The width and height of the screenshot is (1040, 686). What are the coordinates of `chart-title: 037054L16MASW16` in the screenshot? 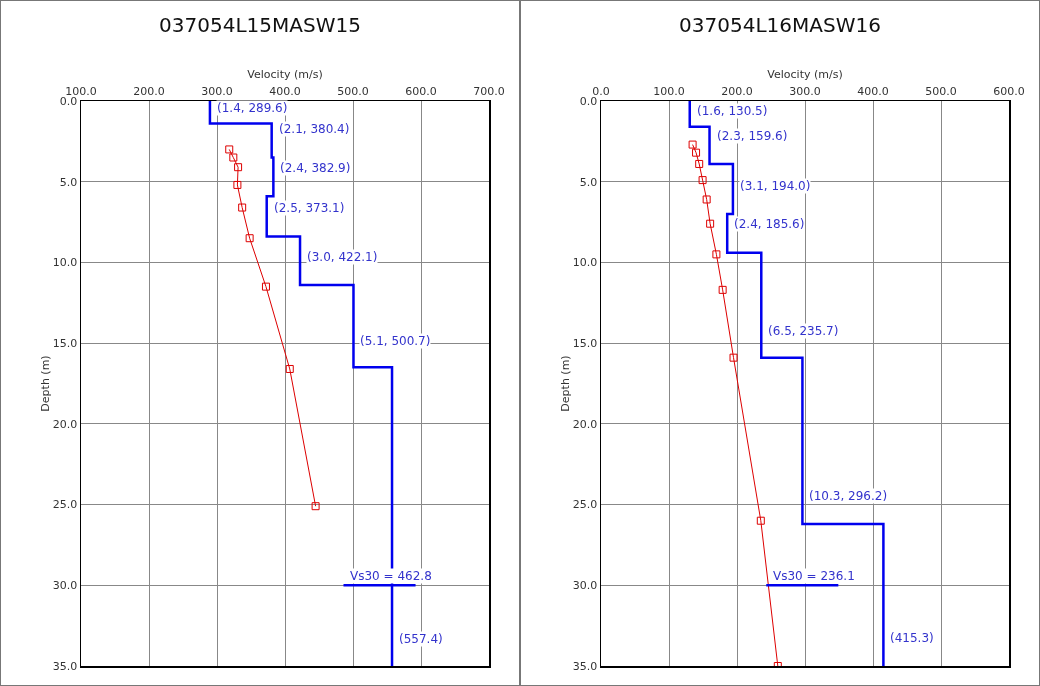 It's located at (780, 25).